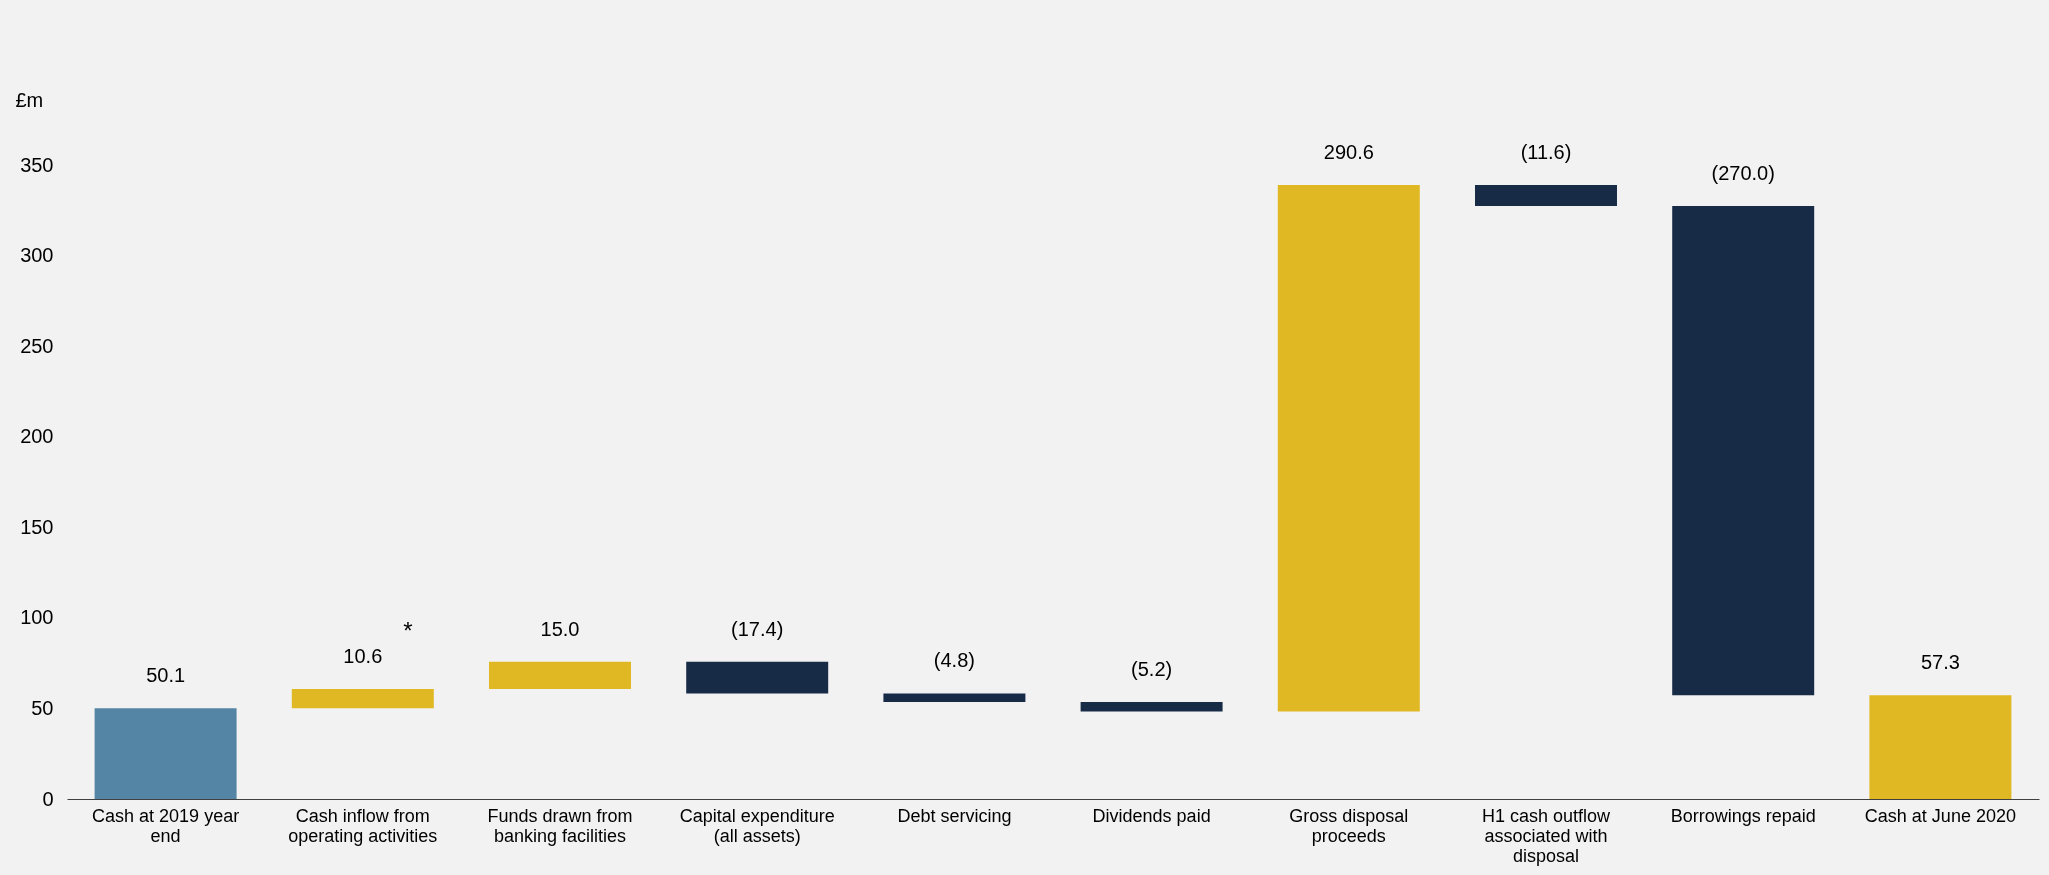 The height and width of the screenshot is (875, 2049). Describe the element at coordinates (37, 617) in the screenshot. I see `y-tick-label: 100` at that location.